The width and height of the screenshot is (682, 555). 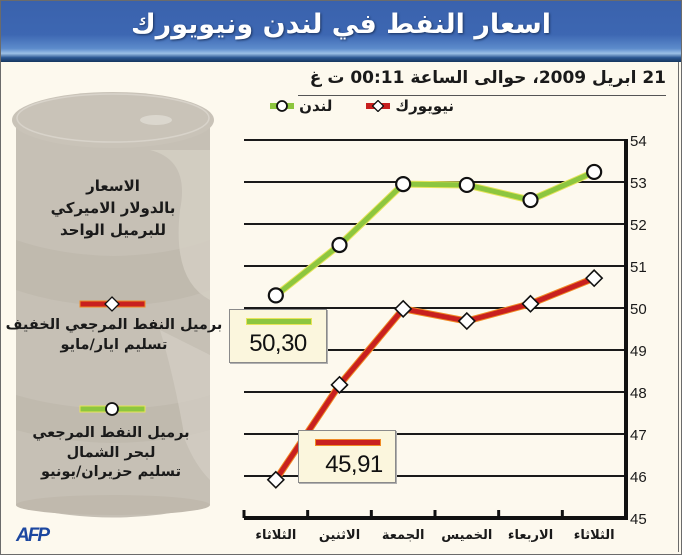 I want to click on x-tick-label: الخميس, so click(x=466, y=535).